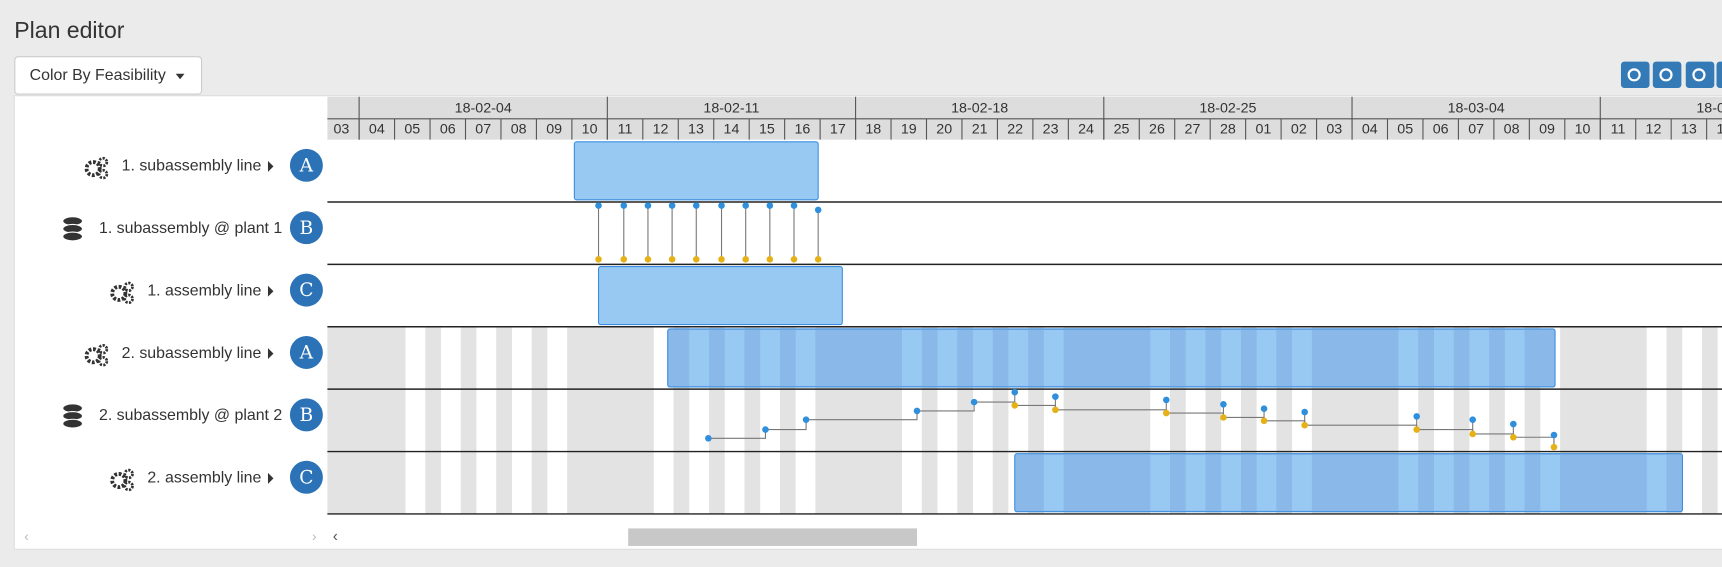  I want to click on day-label: 05, so click(1405, 130).